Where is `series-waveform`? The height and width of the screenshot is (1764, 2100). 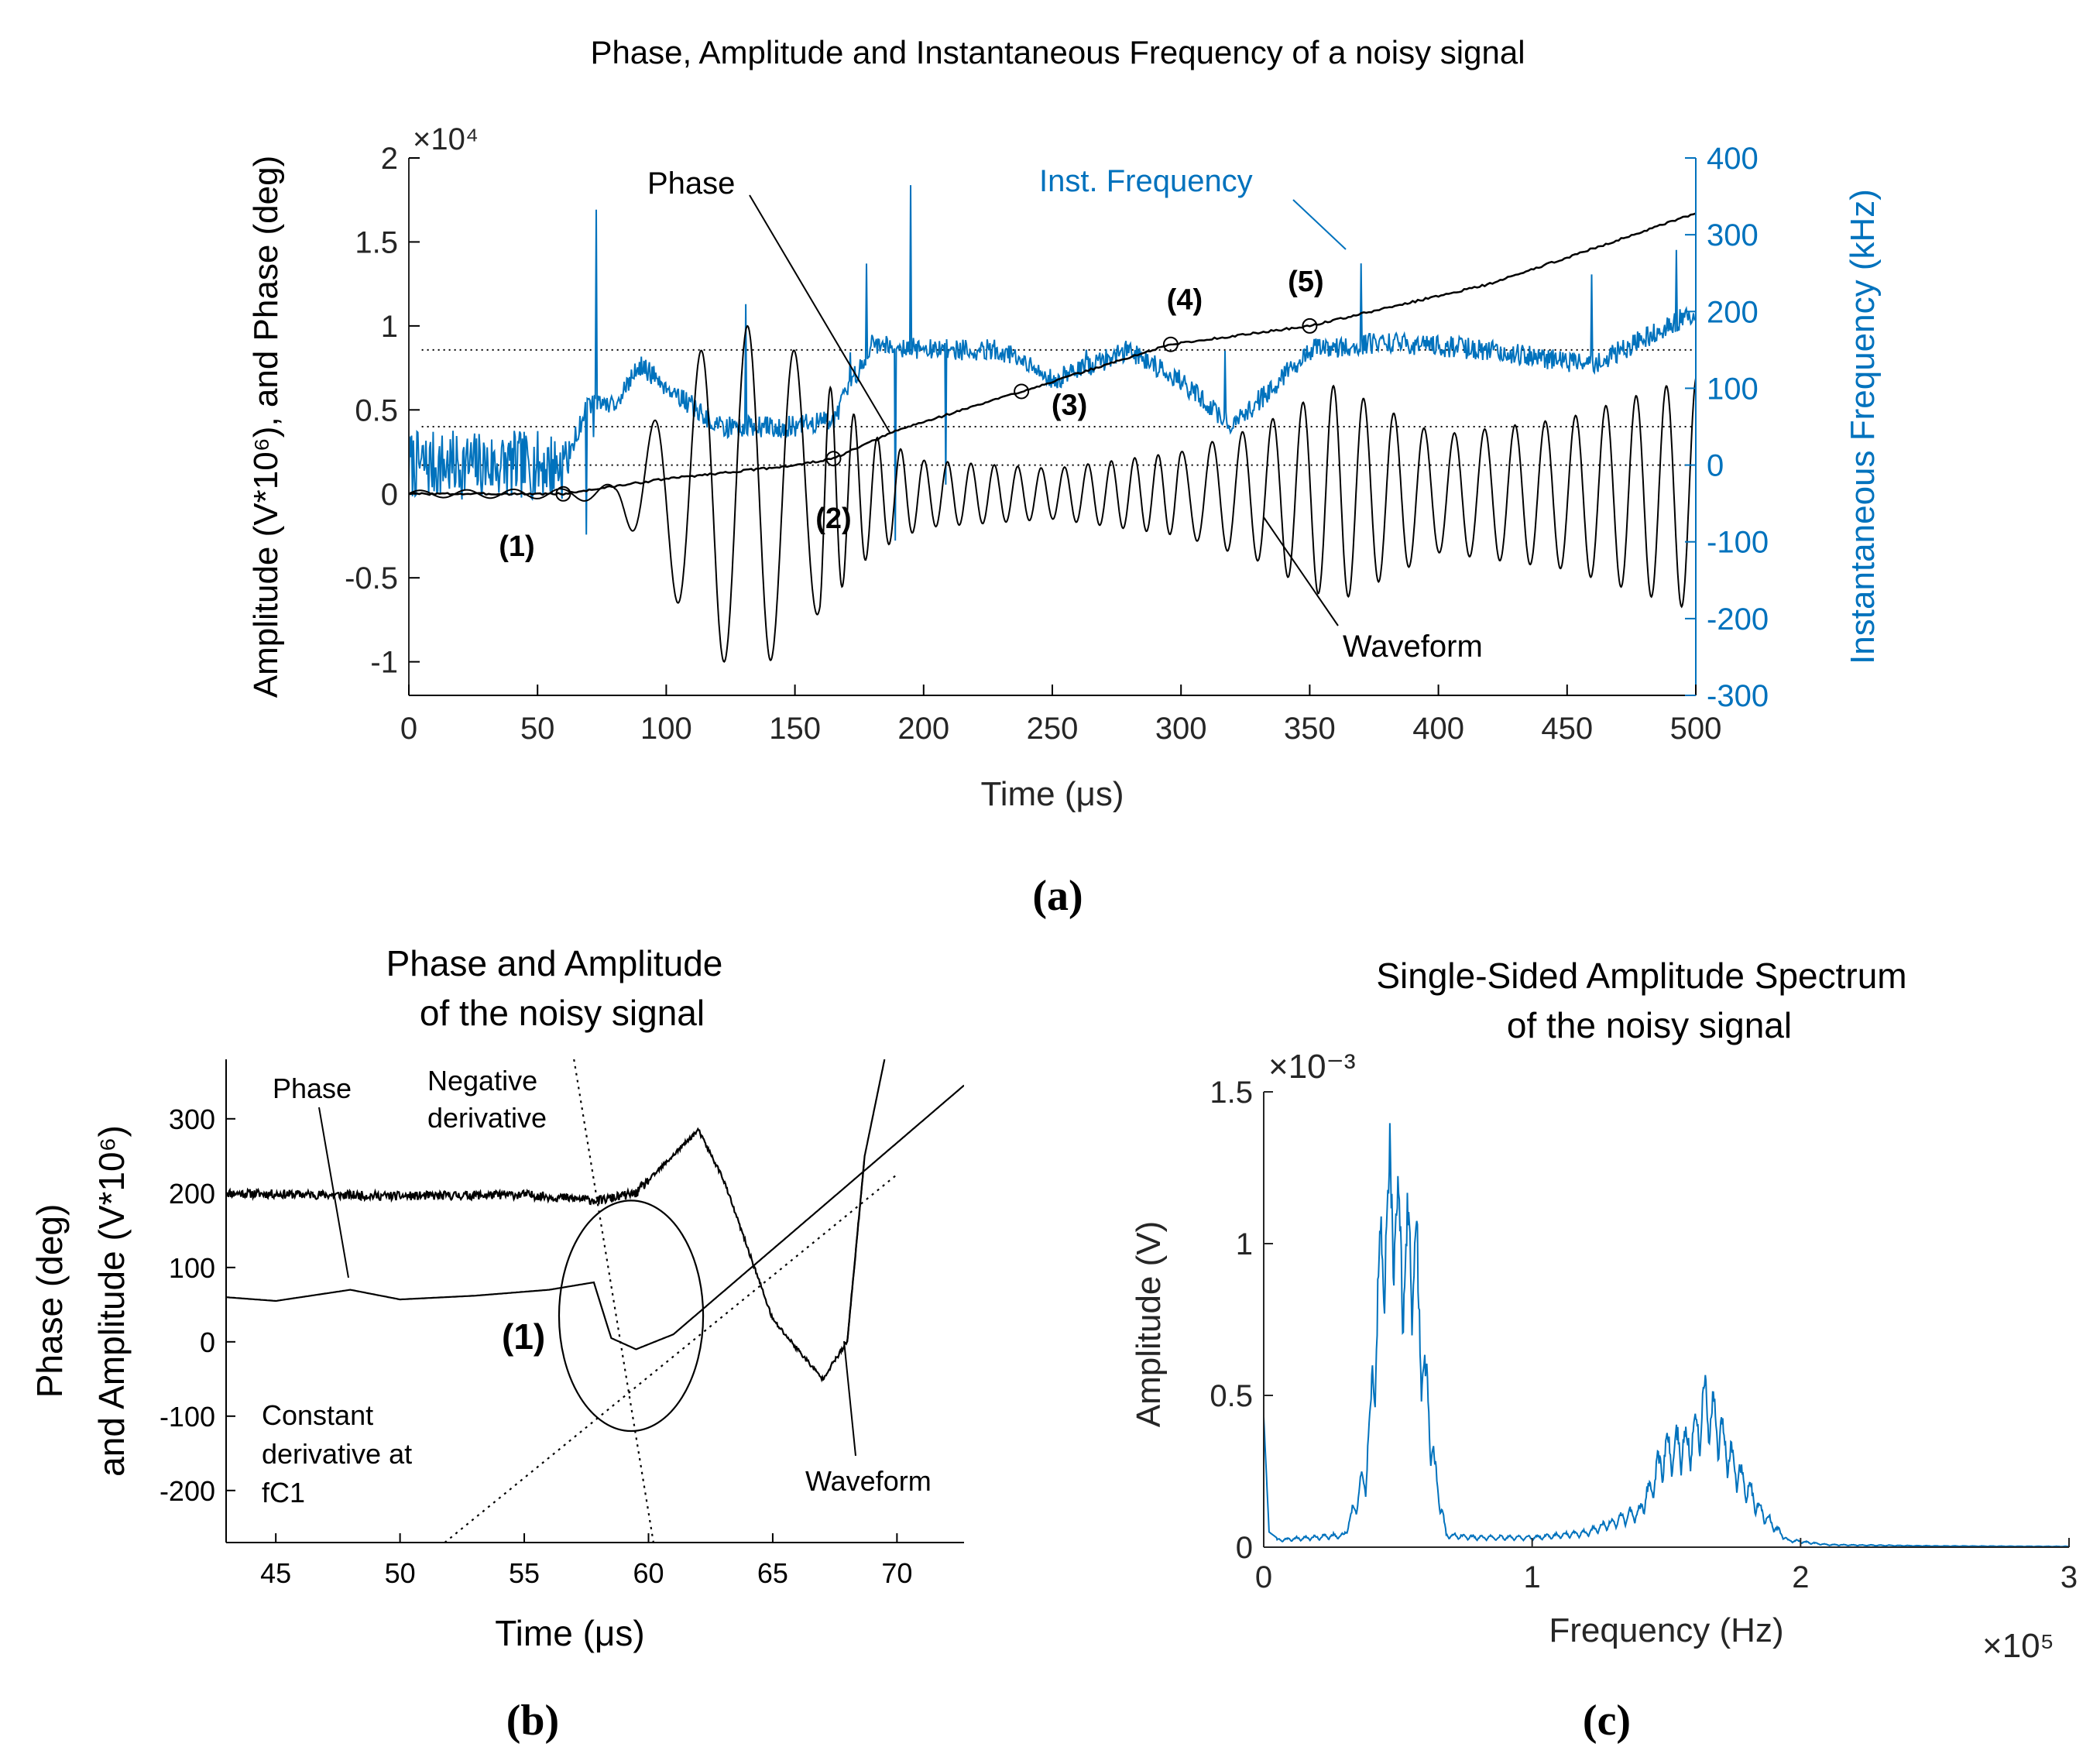
series-waveform is located at coordinates (1052, 493).